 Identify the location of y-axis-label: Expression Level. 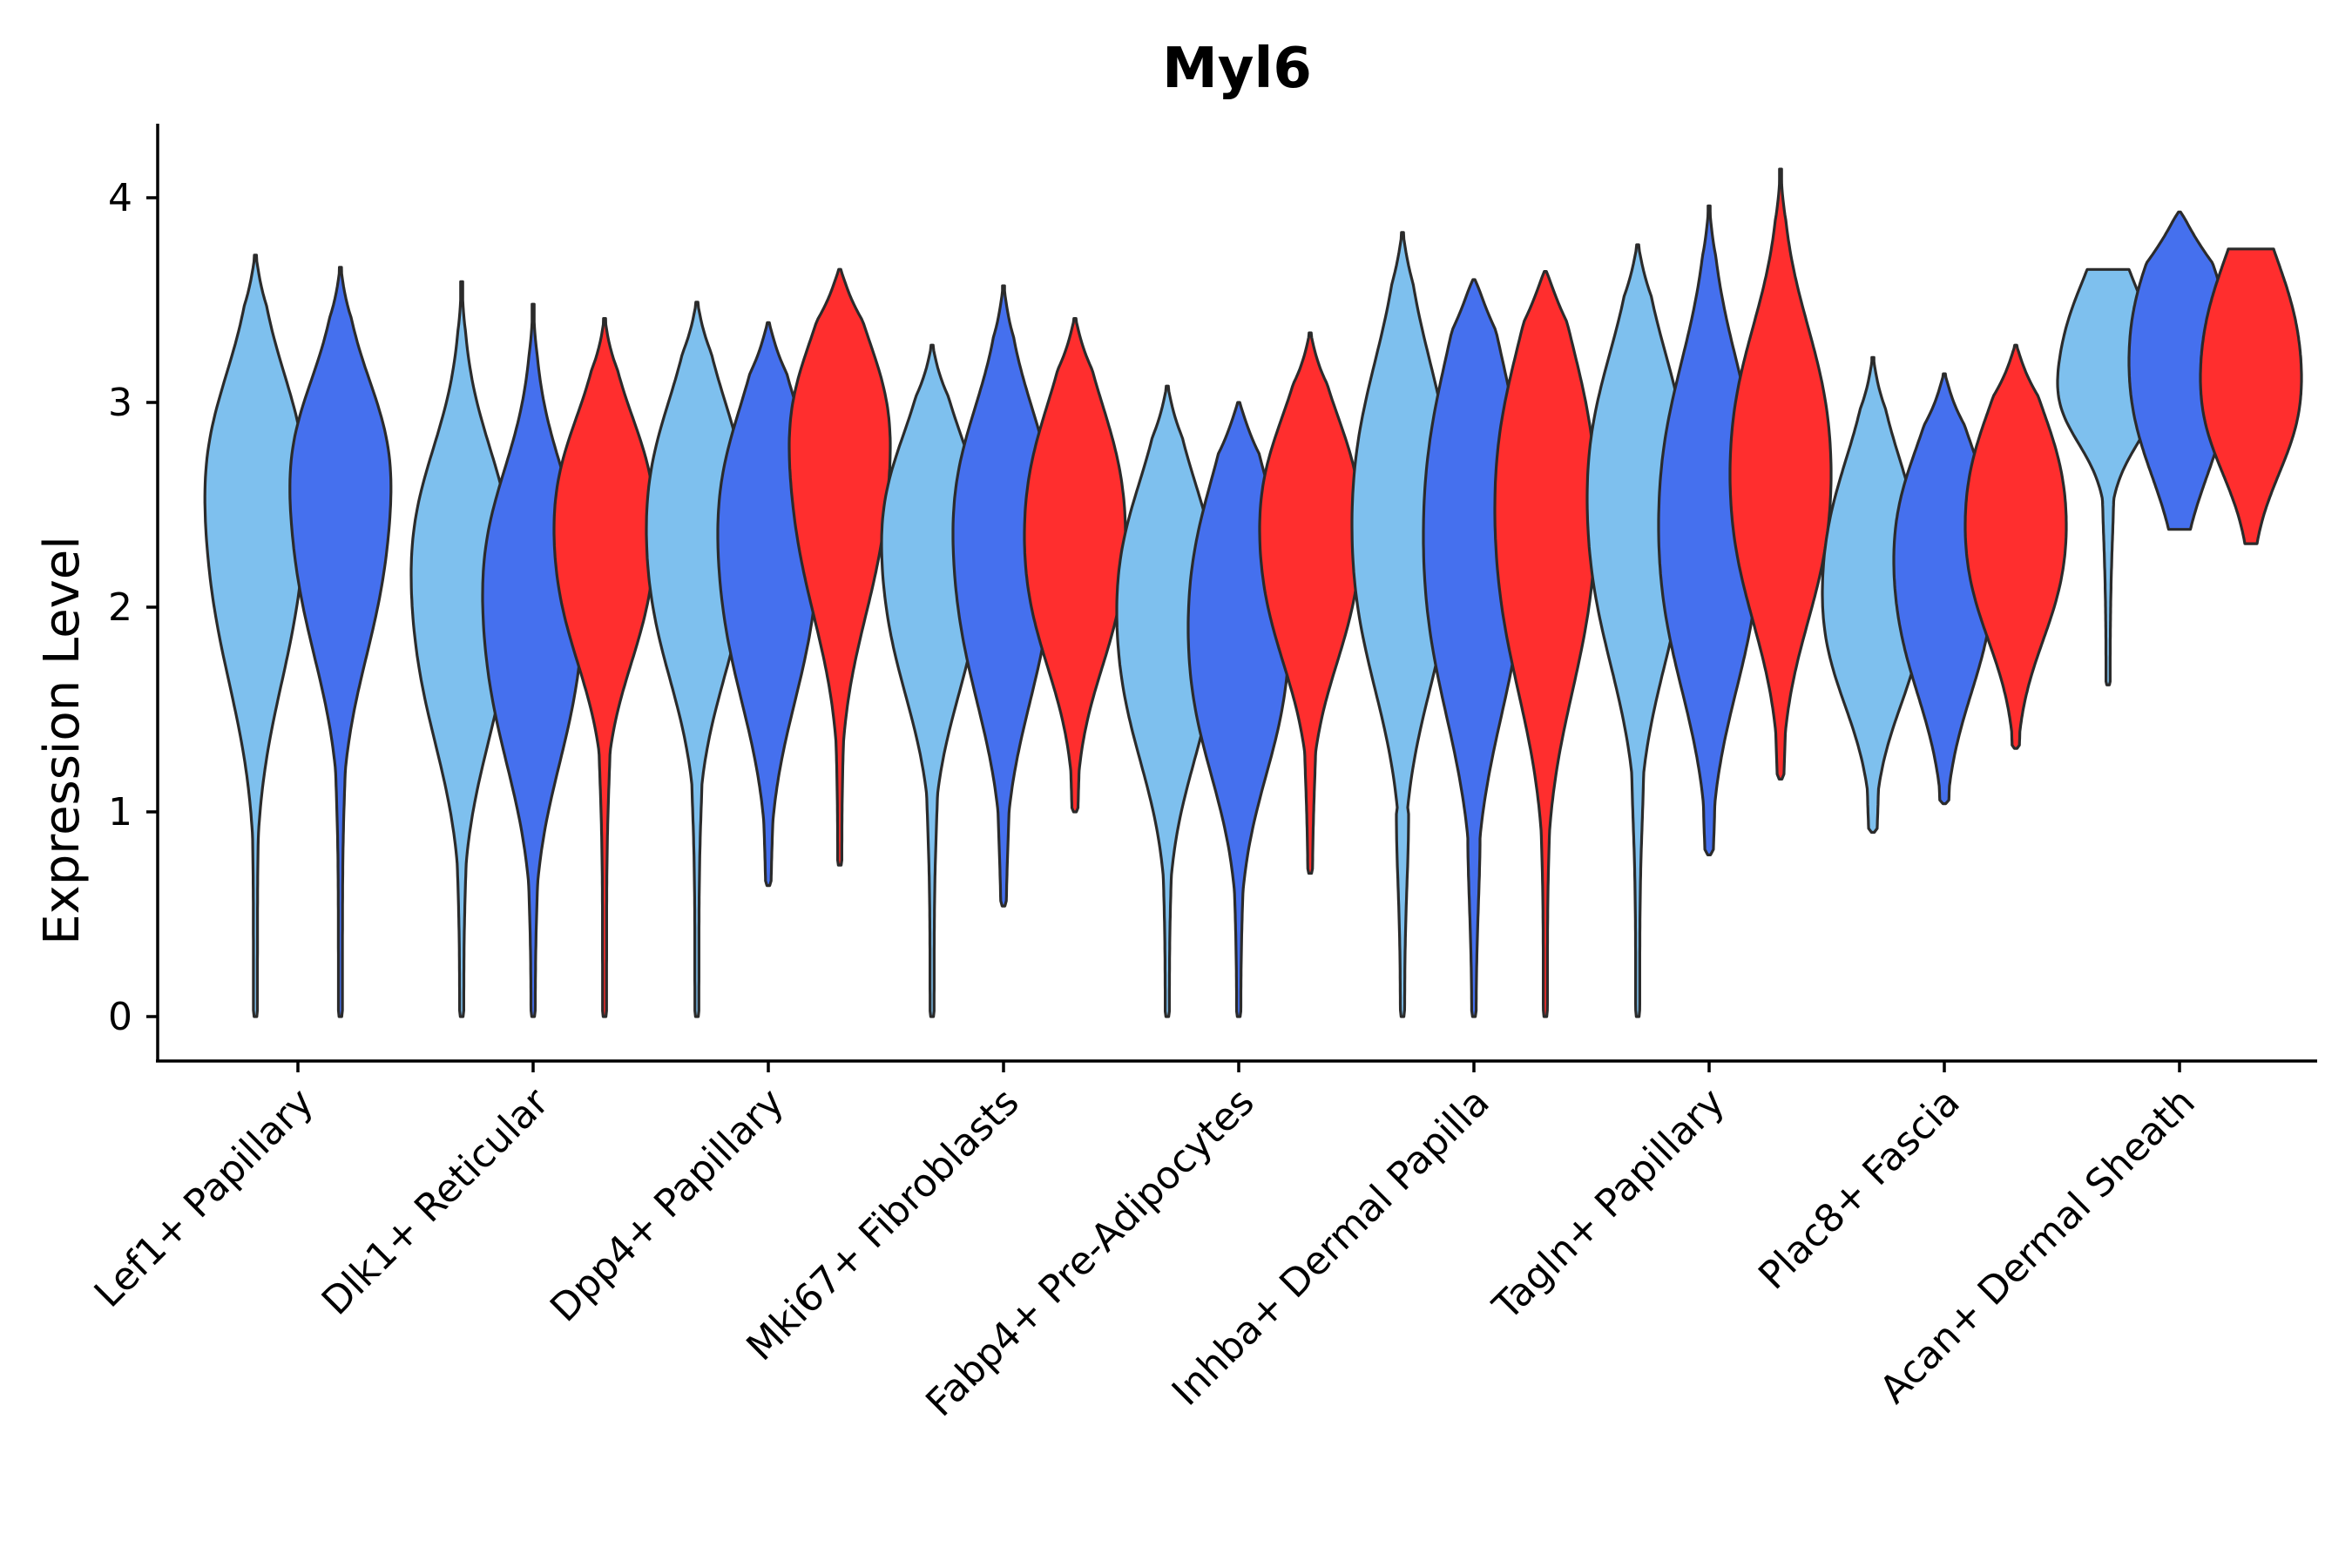
(62, 741).